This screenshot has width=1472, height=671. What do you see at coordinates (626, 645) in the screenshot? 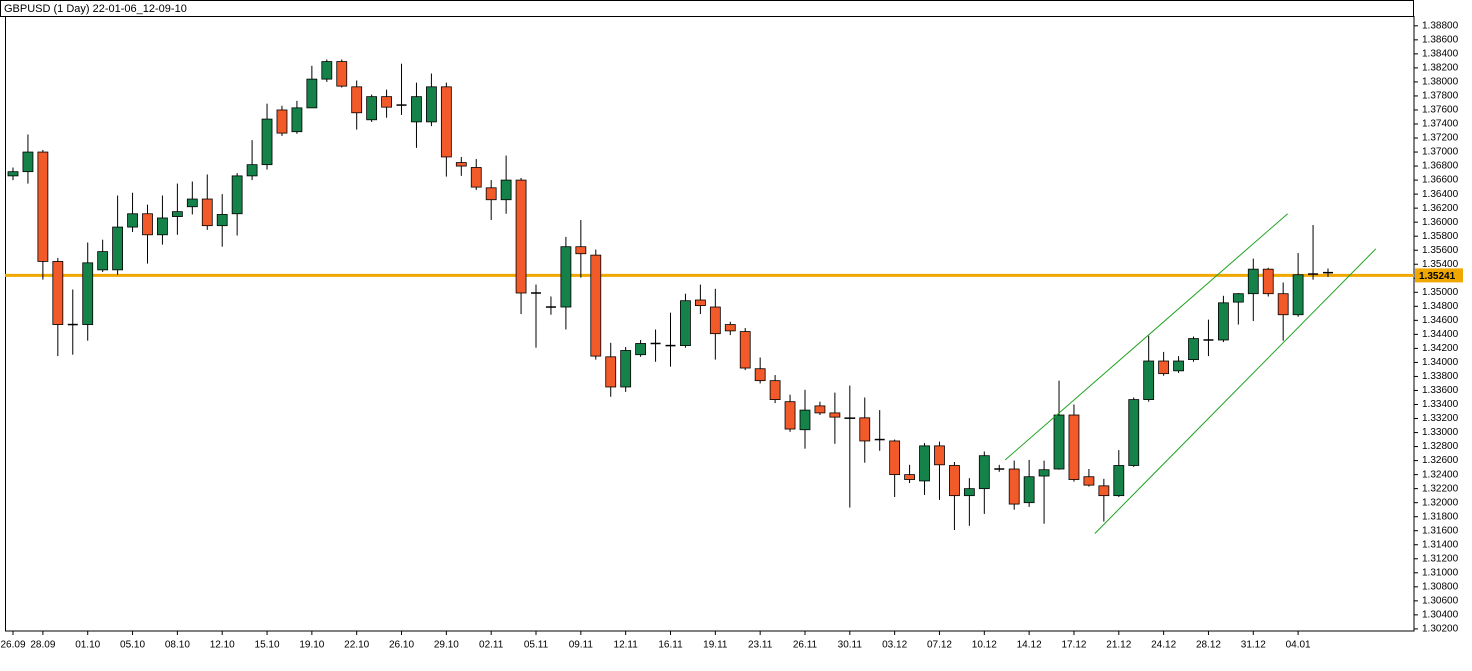
I see `x-tick-label: 12.11` at bounding box center [626, 645].